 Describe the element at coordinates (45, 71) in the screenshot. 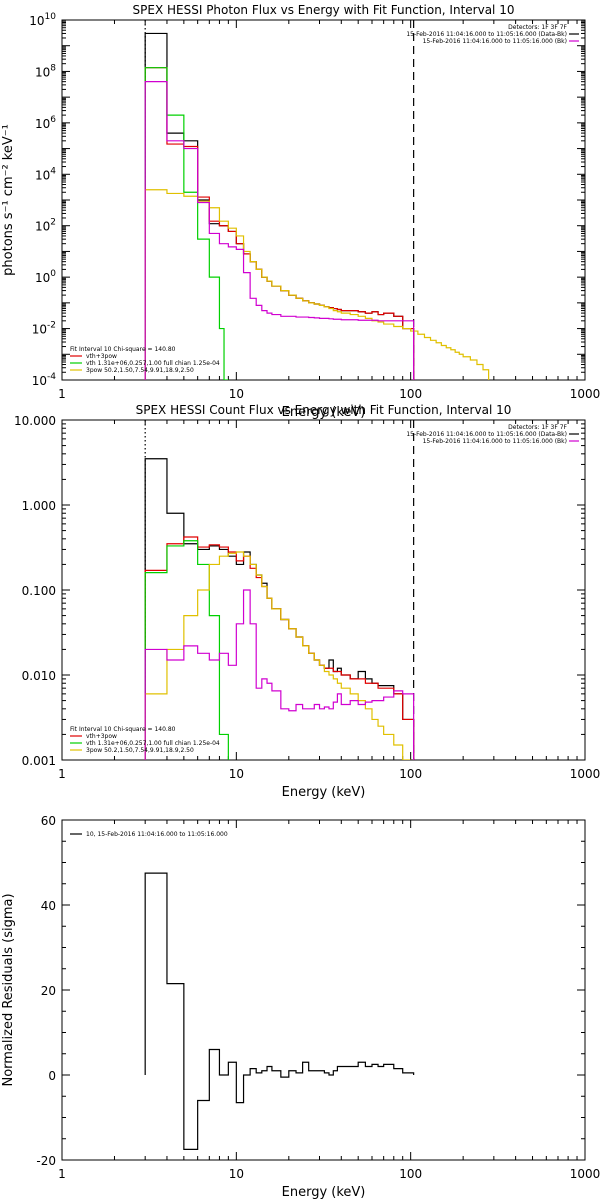

I see `y-tick-label: 10⁸` at that location.